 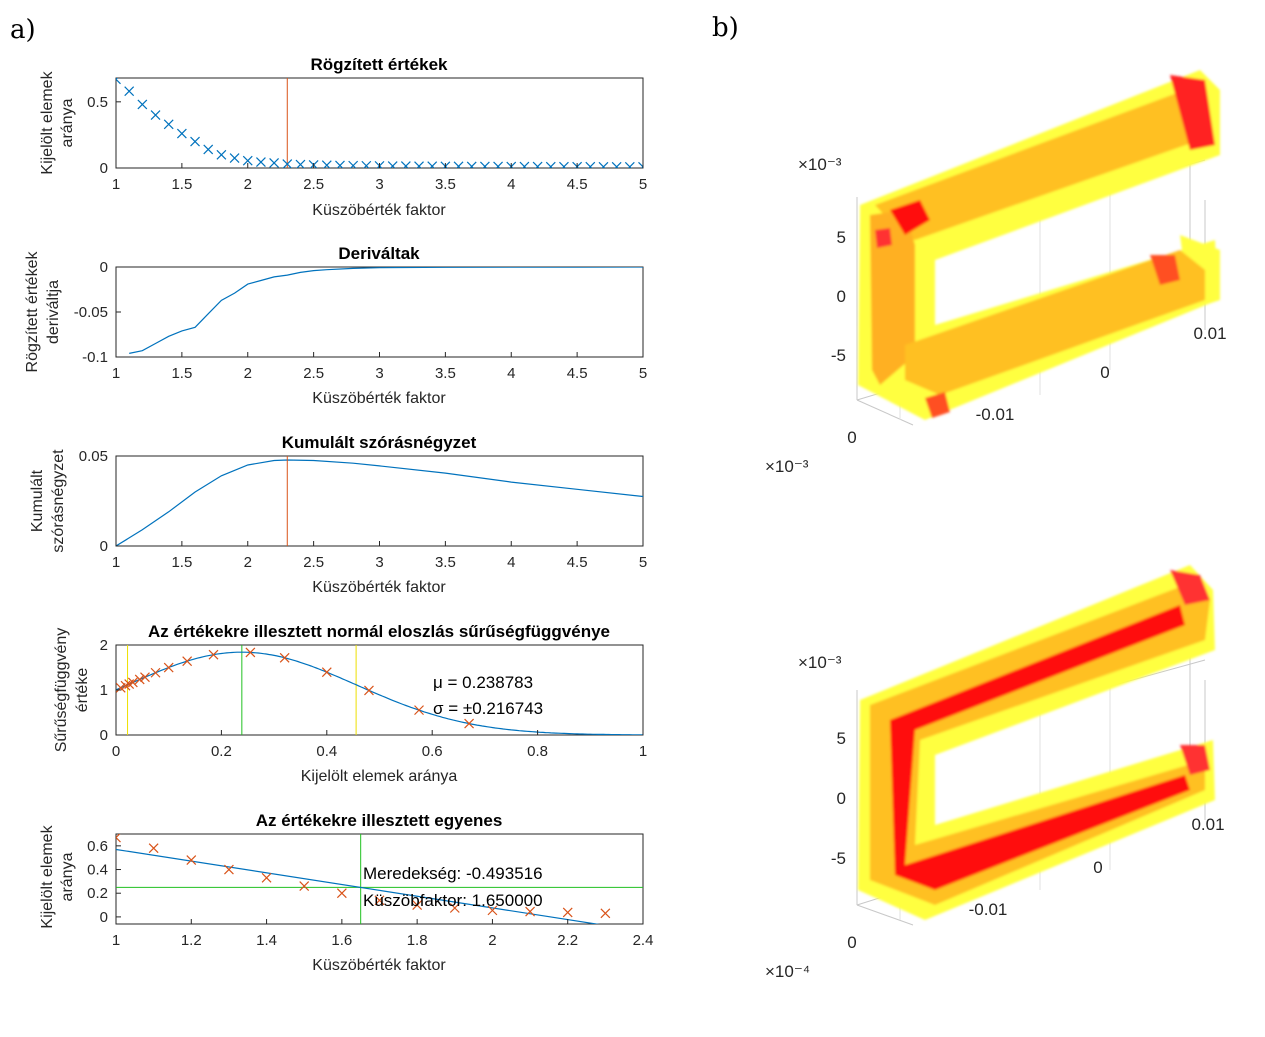 I want to click on plot2-series-line, so click(x=386, y=310).